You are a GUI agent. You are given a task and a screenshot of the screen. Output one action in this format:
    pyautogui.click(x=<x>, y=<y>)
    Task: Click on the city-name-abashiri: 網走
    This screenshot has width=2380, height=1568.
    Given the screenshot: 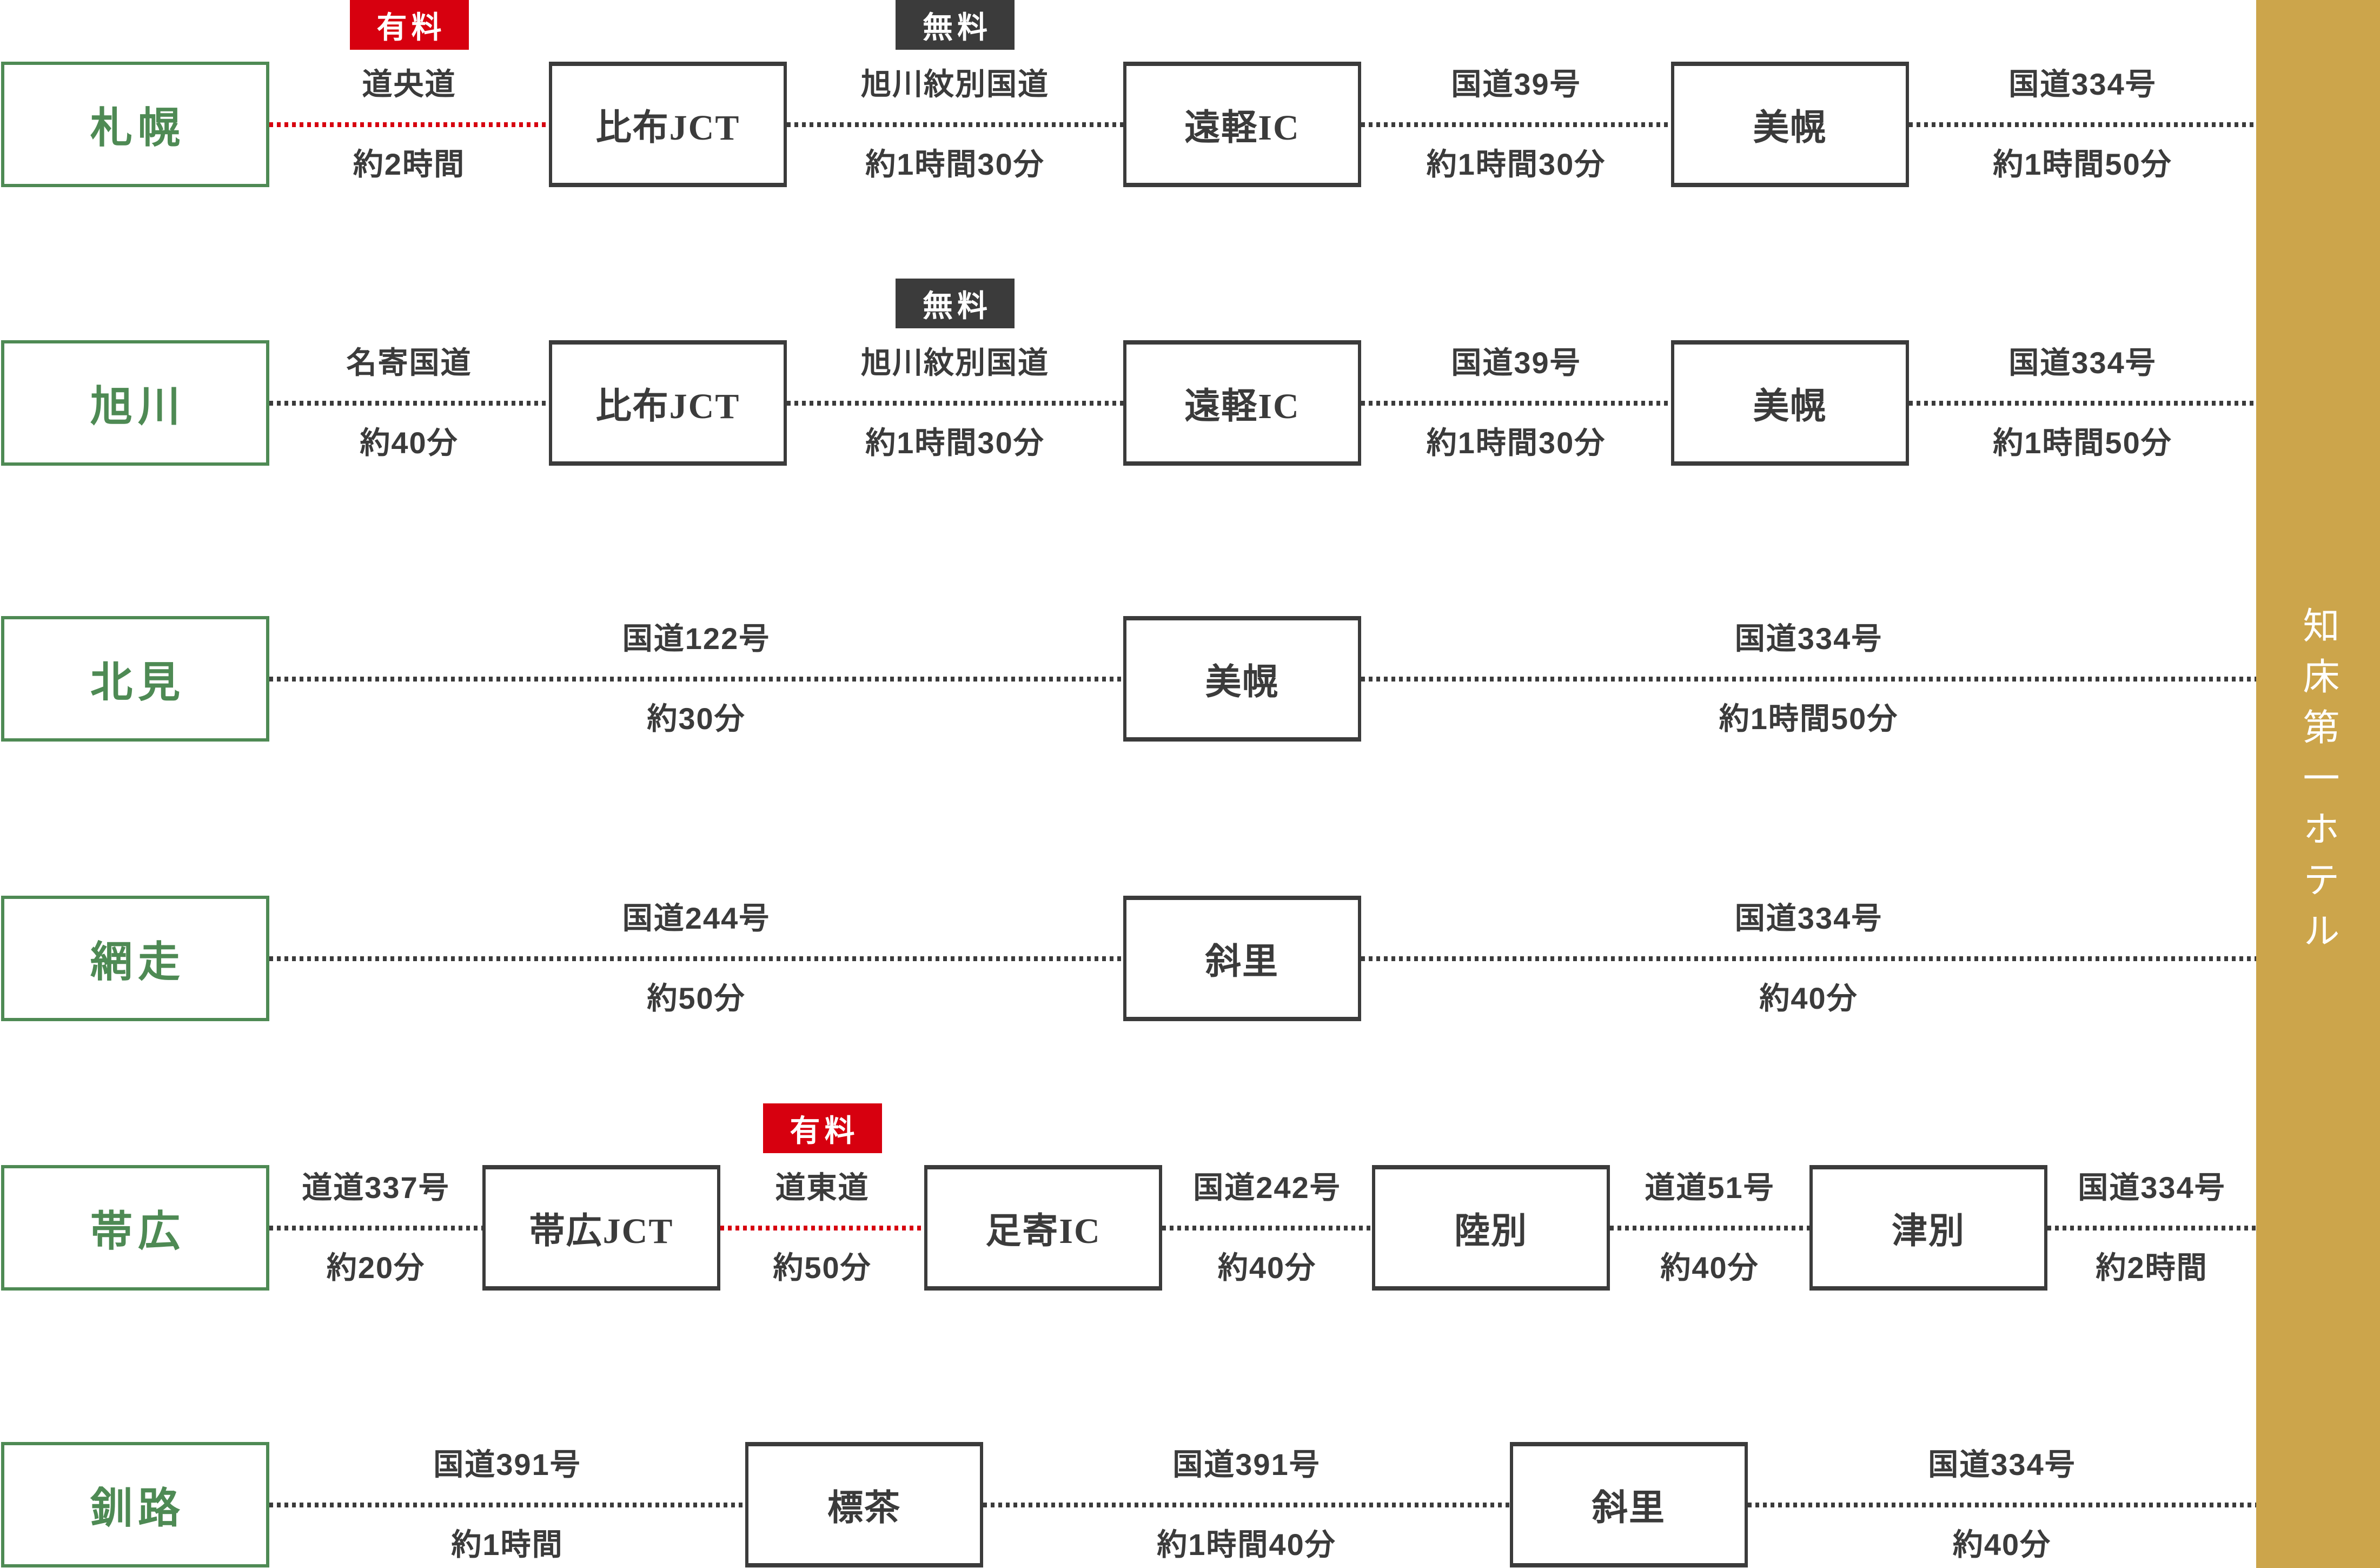 What is the action you would take?
    pyautogui.click(x=137, y=961)
    